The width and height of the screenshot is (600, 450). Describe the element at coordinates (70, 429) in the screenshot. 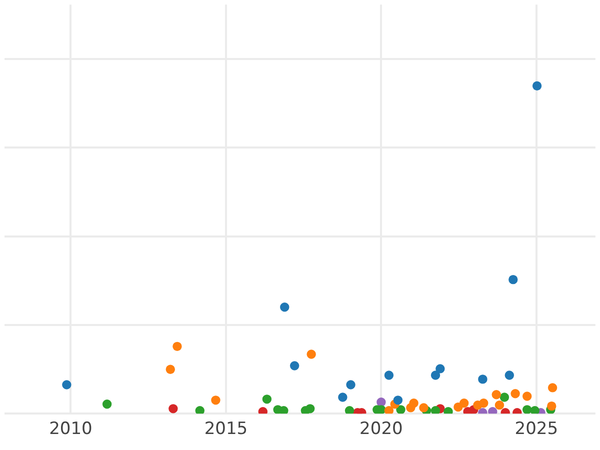

I see `x-tick-label: 2010` at that location.